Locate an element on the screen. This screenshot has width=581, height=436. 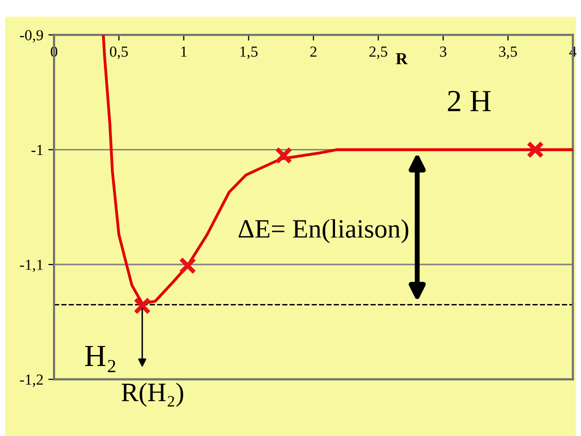
y-tick-label: -0,9 is located at coordinates (31, 36).